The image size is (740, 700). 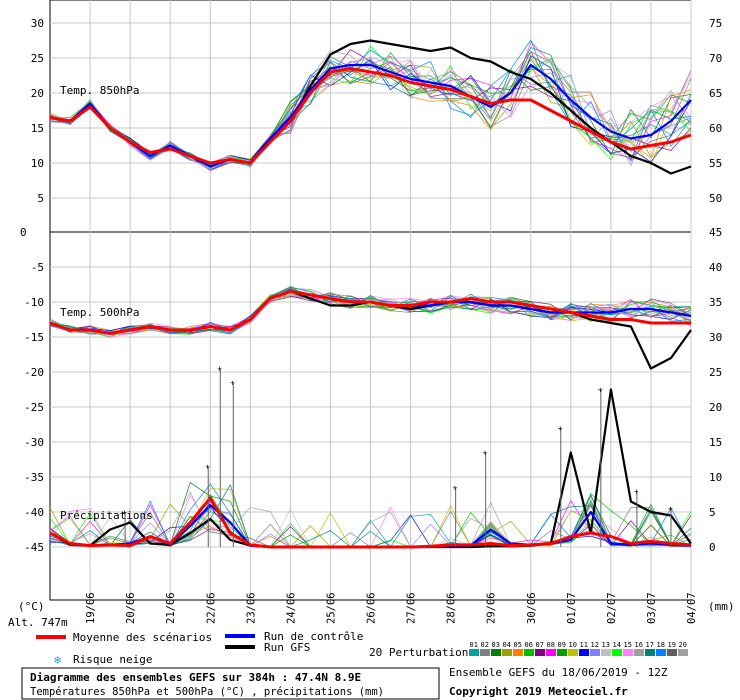 What do you see at coordinates (617, 645) in the screenshot?
I see `member-number: 14` at bounding box center [617, 645].